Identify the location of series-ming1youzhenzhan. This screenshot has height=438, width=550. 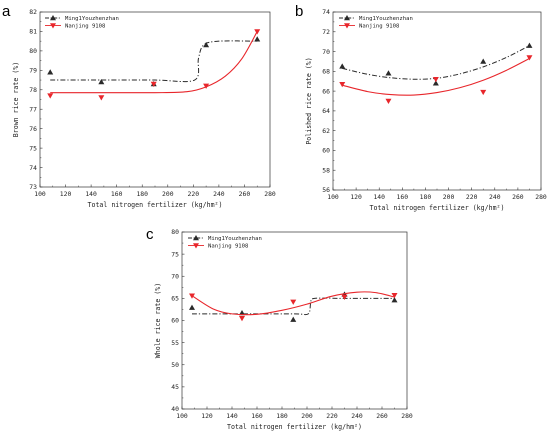
(293, 306).